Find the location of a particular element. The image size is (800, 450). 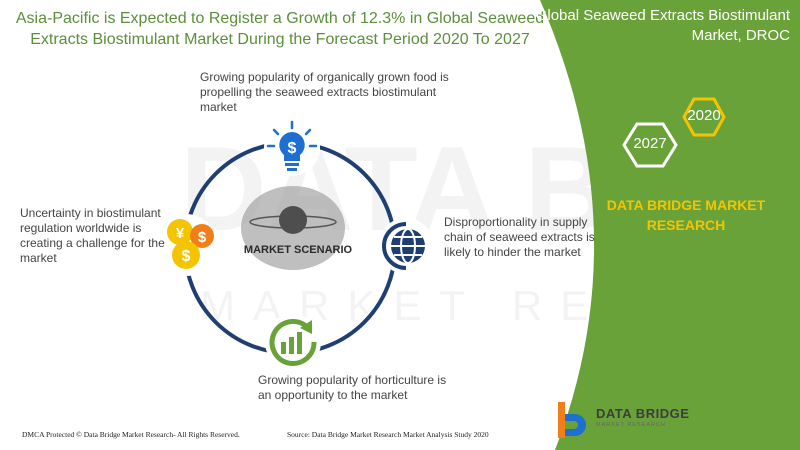

center-label: MARKET SCENARIO is located at coordinates (298, 250).